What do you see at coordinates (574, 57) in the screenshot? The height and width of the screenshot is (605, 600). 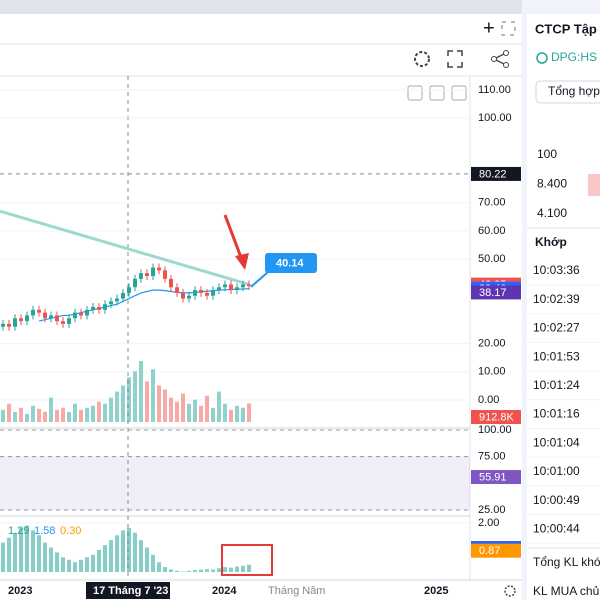 I see `panel-symbol: DPG:HS` at bounding box center [574, 57].